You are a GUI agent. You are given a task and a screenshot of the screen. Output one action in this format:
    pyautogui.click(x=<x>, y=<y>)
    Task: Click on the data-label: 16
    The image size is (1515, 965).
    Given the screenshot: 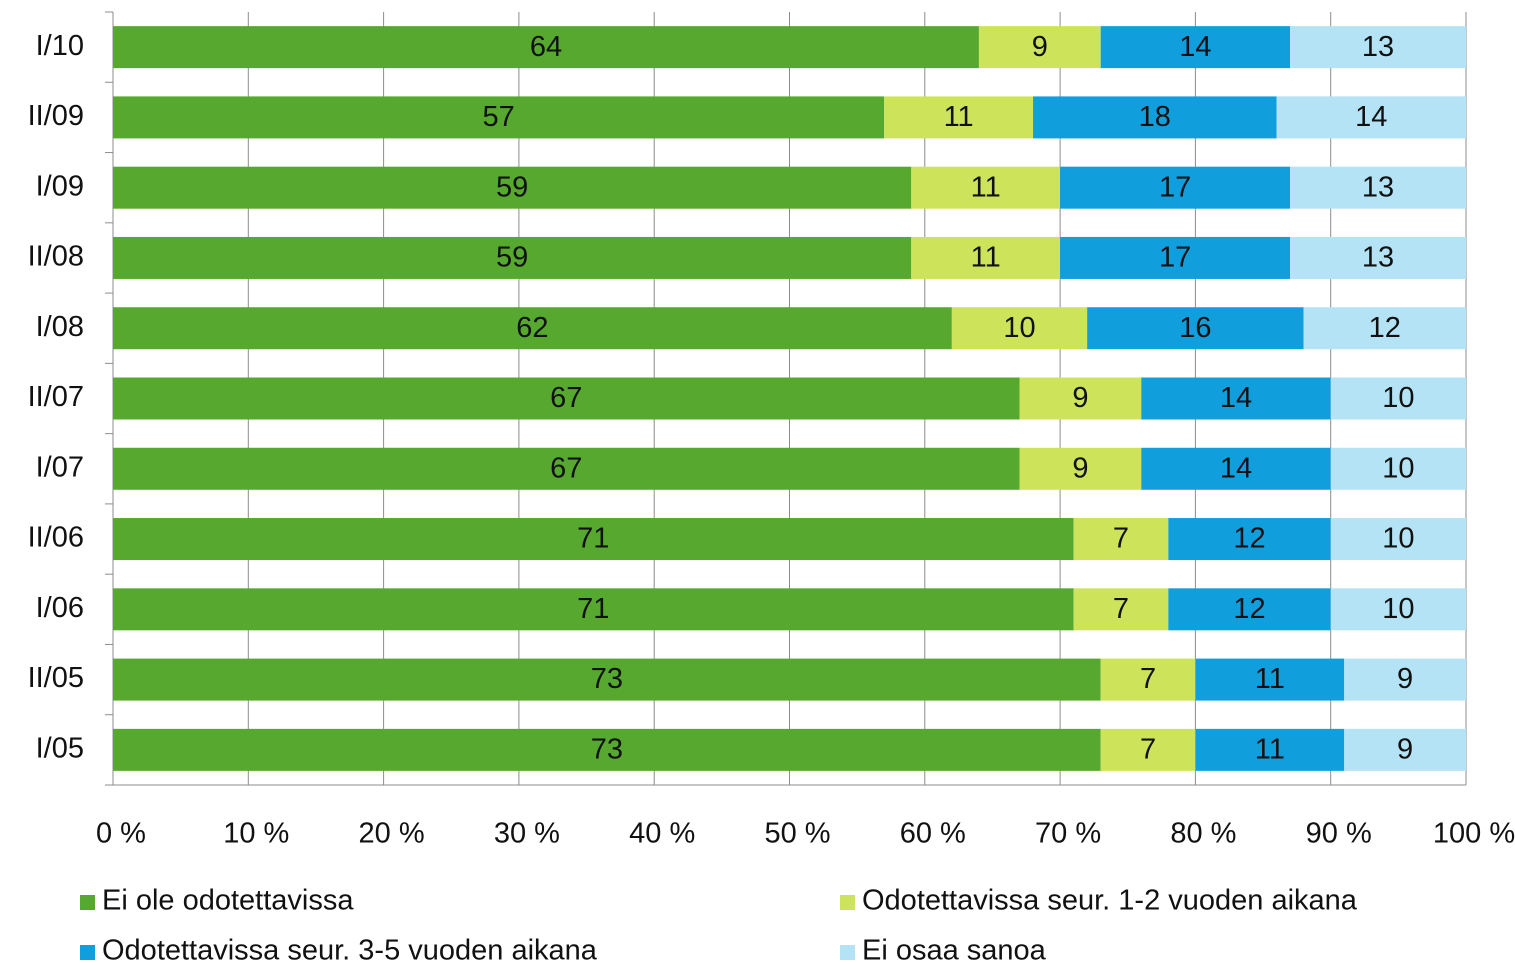 What is the action you would take?
    pyautogui.click(x=1195, y=328)
    